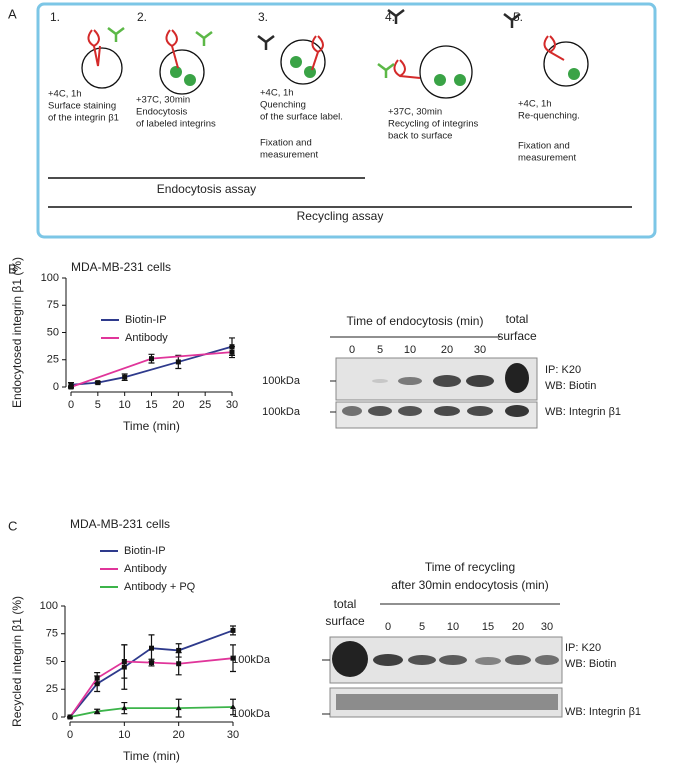  I want to click on lane-label: 5, so click(380, 350).